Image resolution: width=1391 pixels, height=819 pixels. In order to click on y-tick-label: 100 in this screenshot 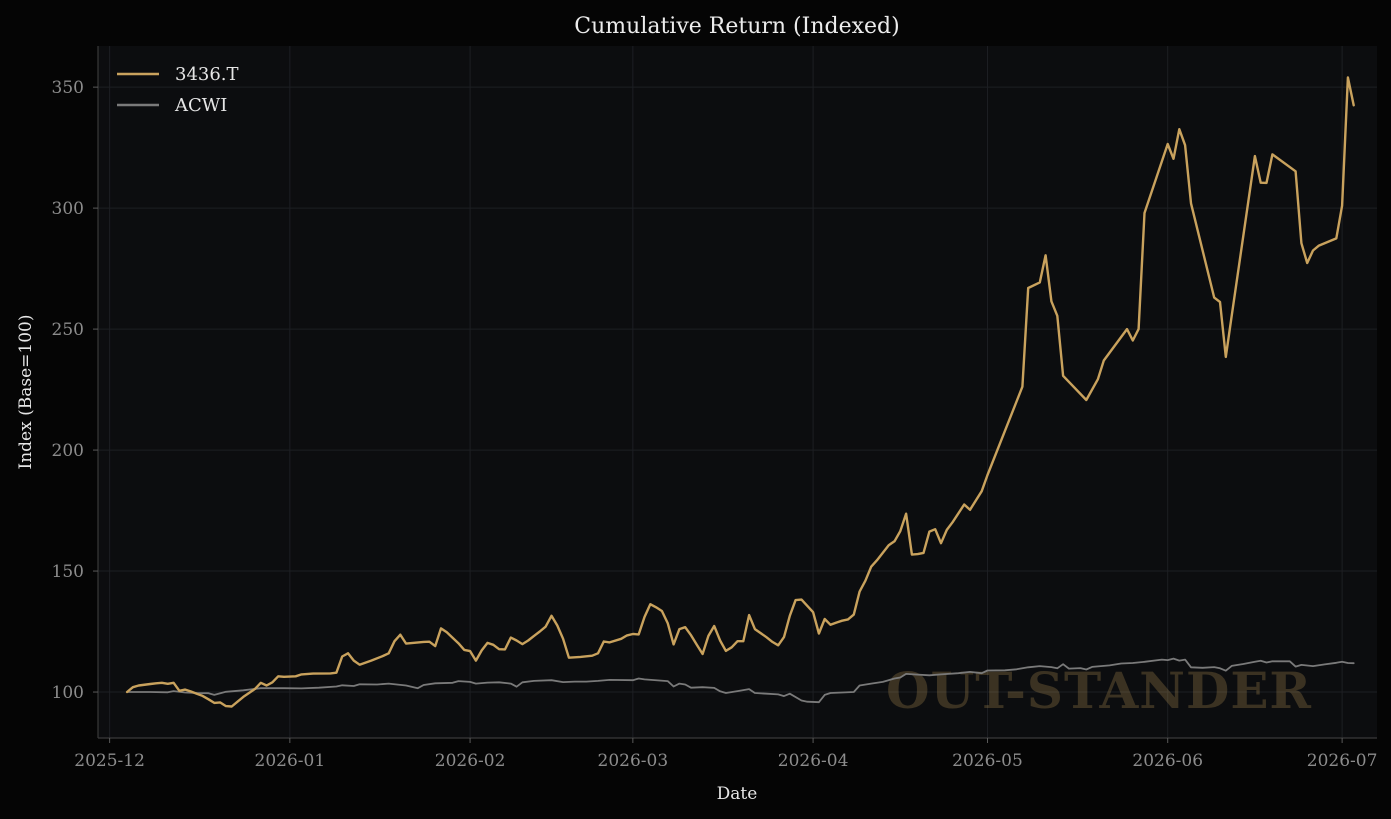, I will do `click(68, 693)`.